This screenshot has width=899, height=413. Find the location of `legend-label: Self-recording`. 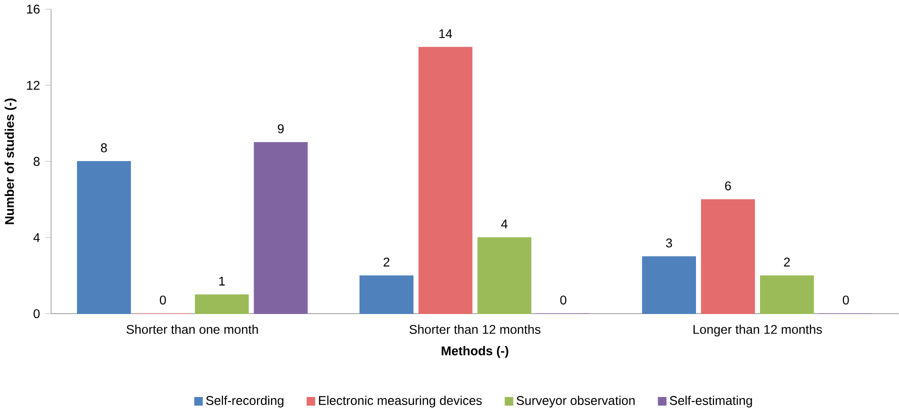

legend-label: Self-recording is located at coordinates (245, 402).